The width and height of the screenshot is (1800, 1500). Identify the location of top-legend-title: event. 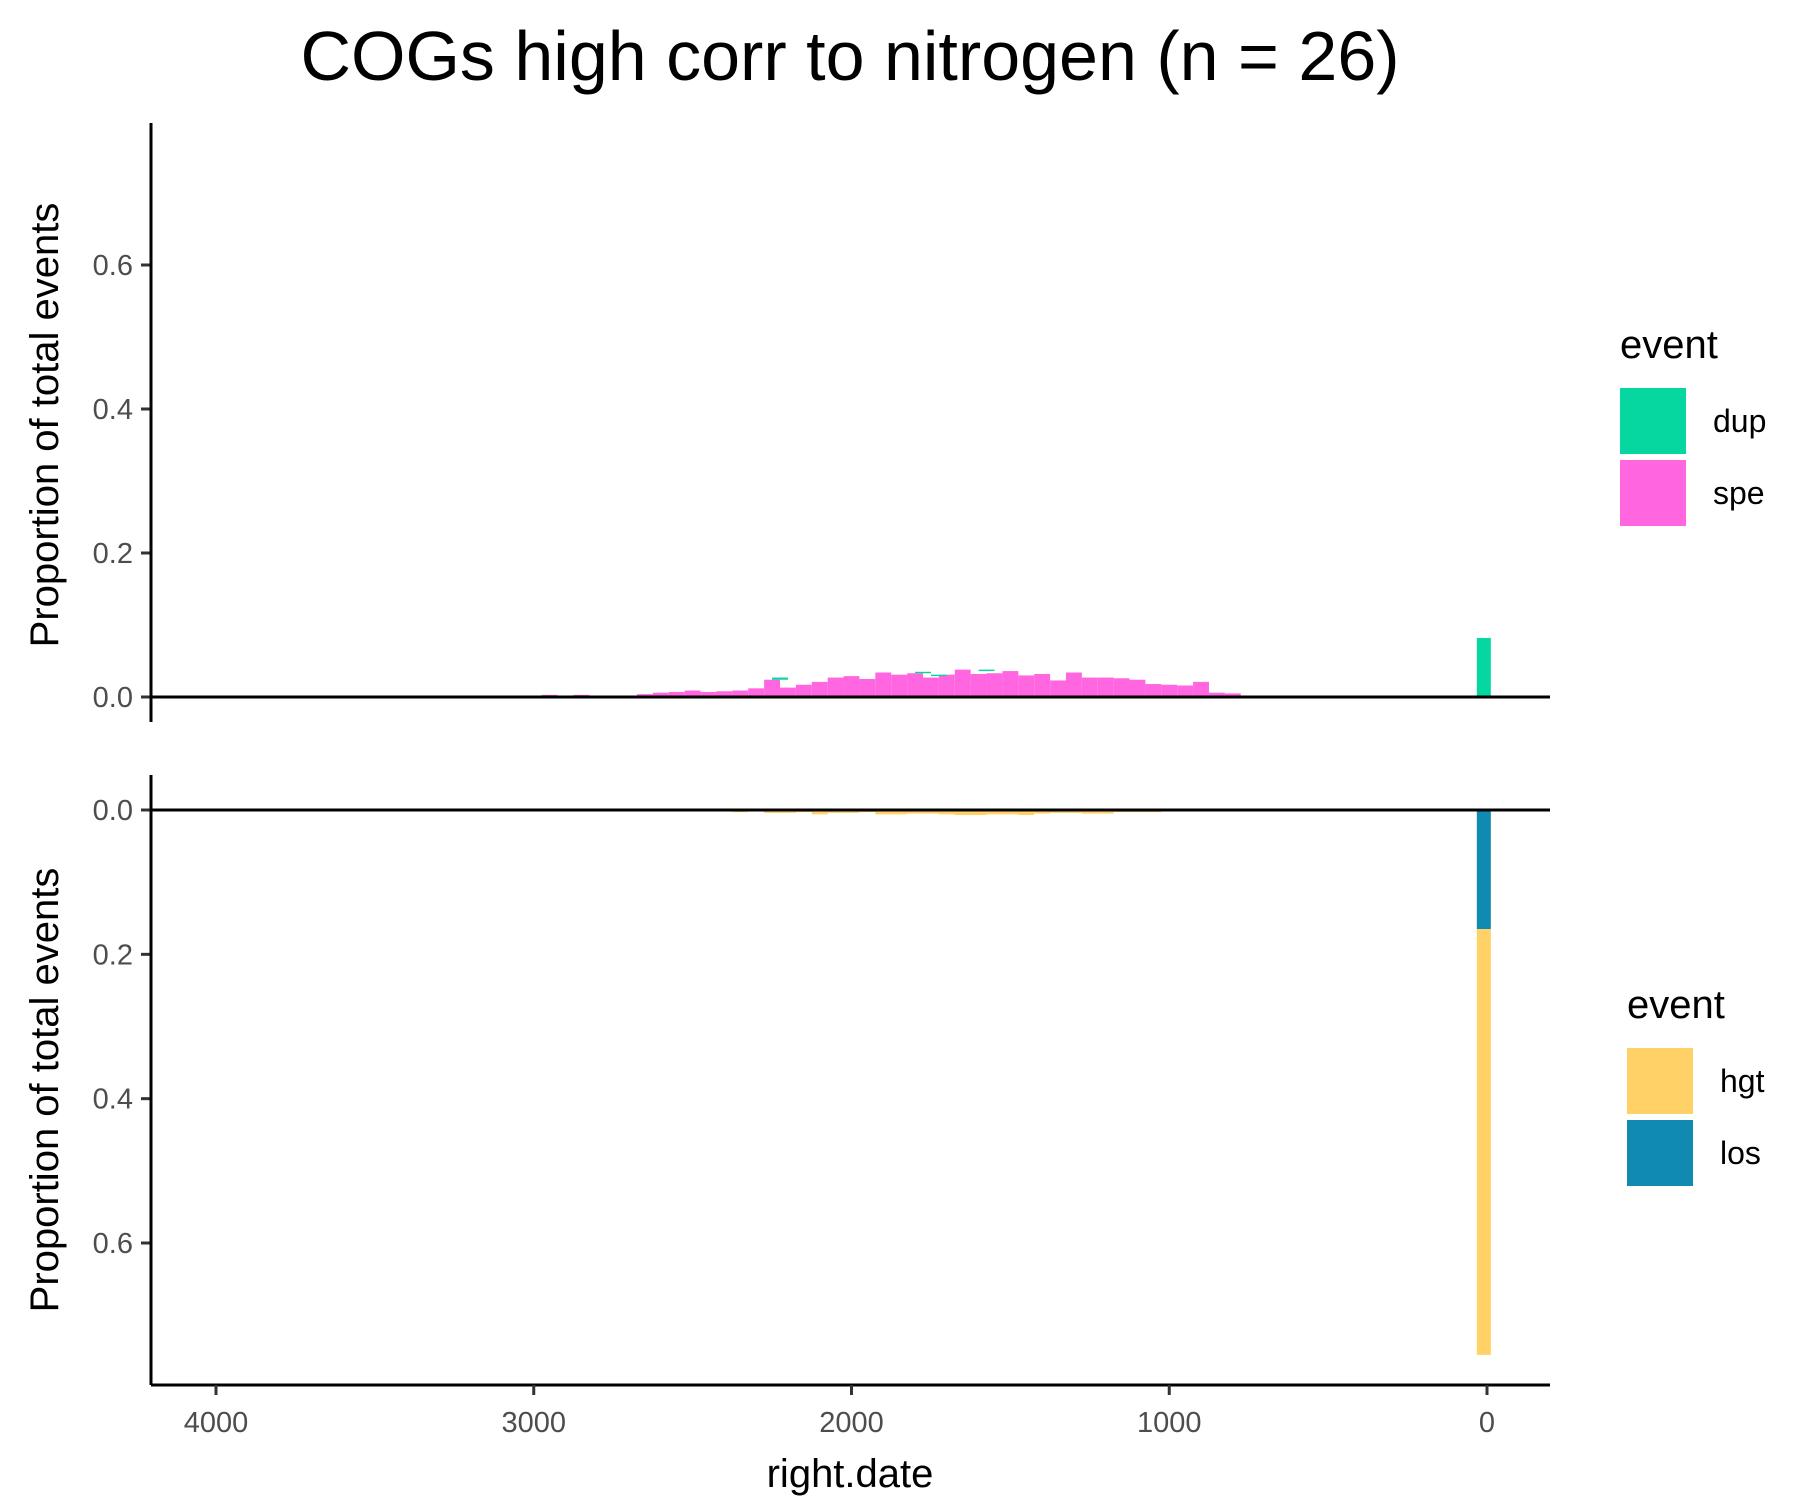
(1669, 345).